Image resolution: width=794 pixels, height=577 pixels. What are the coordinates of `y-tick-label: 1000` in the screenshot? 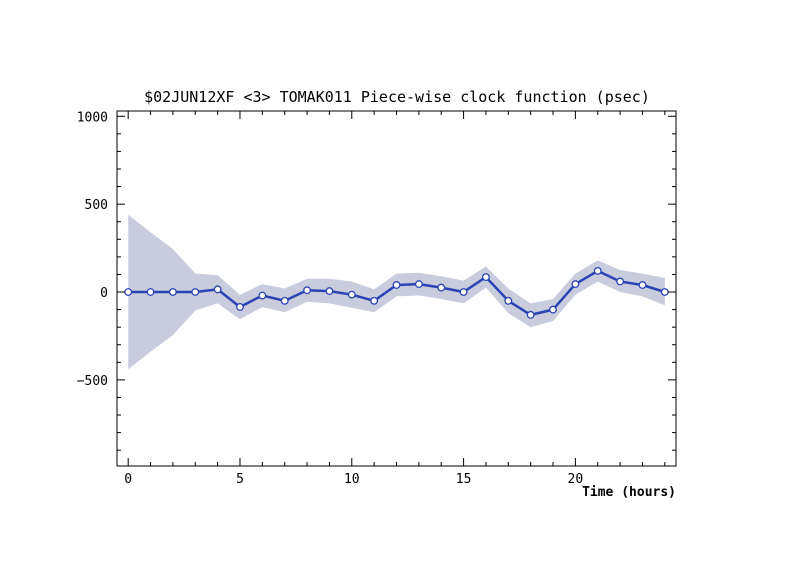 It's located at (92, 117).